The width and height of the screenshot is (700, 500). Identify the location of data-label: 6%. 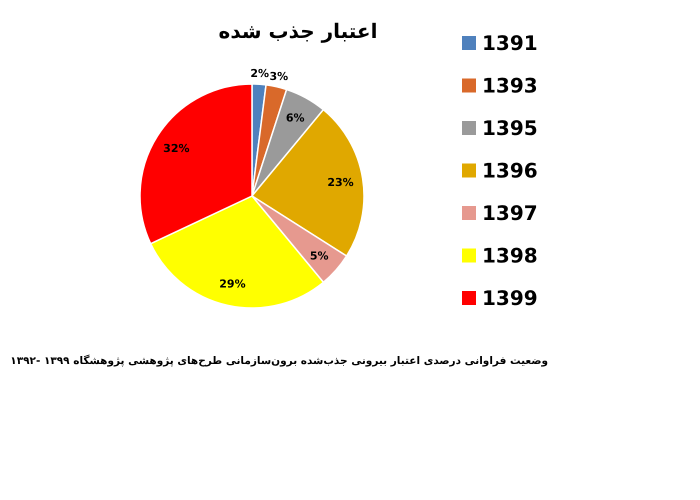
(295, 117).